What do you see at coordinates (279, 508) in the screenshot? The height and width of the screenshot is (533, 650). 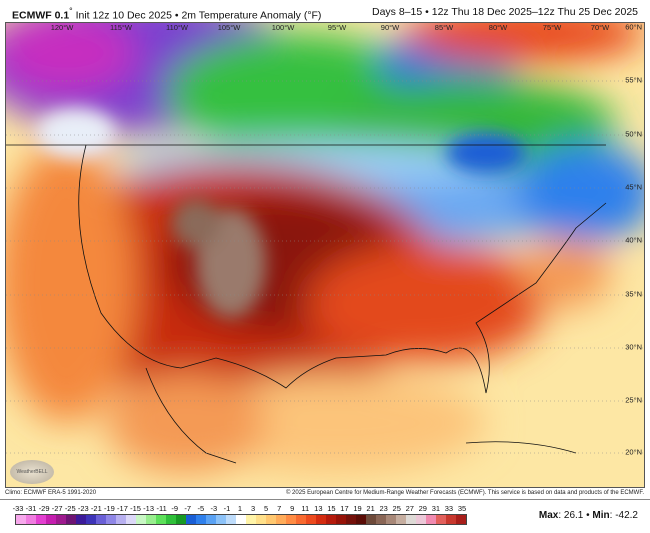 I see `colorbar-tick-label: 7` at bounding box center [279, 508].